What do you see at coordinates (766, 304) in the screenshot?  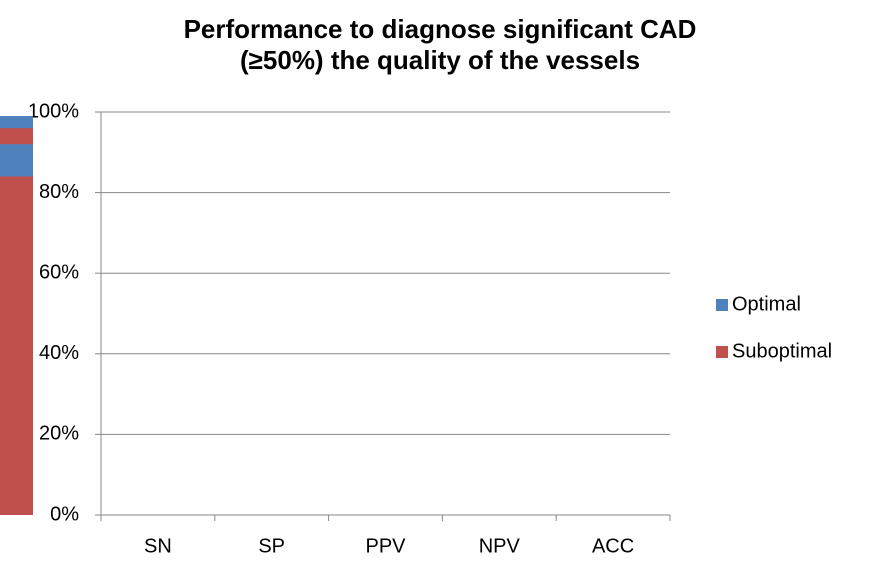 I see `legend-label: Optimal` at bounding box center [766, 304].